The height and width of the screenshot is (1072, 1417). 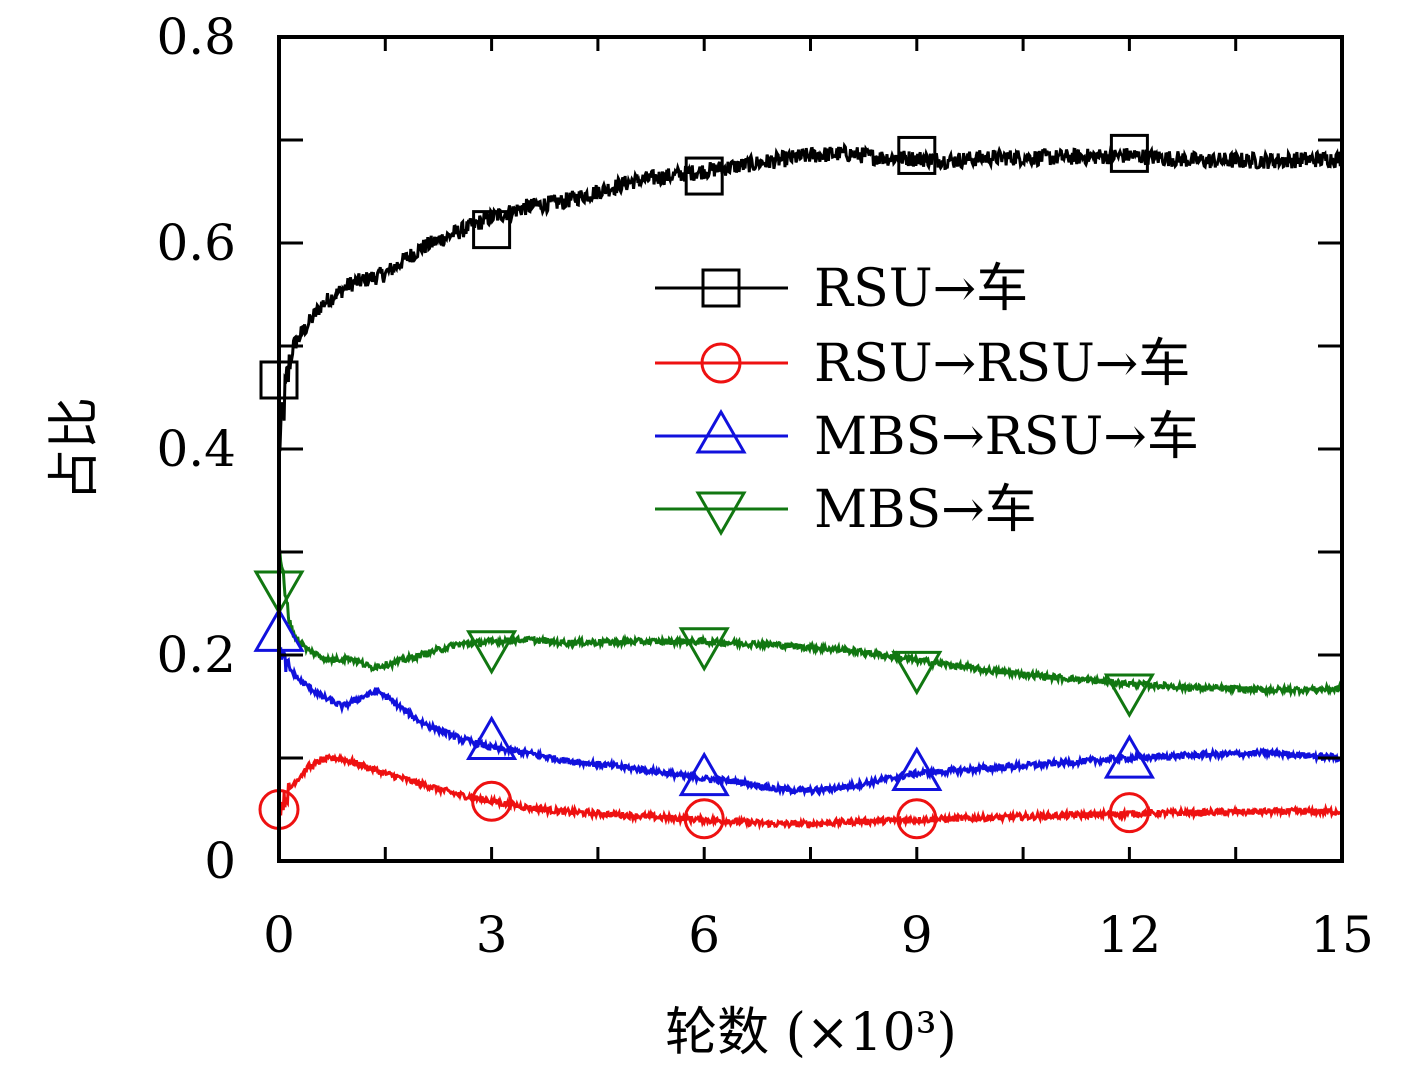 I want to click on x-tick-label: 3, so click(x=492, y=935).